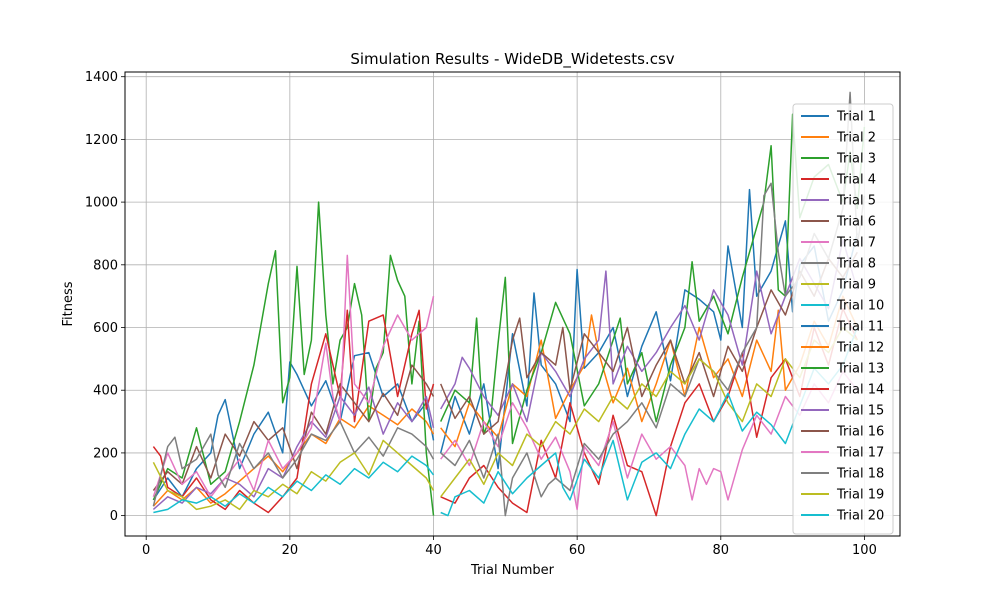 This screenshot has width=1000, height=600. What do you see at coordinates (860, 453) in the screenshot?
I see `legend-entry: Trial 17` at bounding box center [860, 453].